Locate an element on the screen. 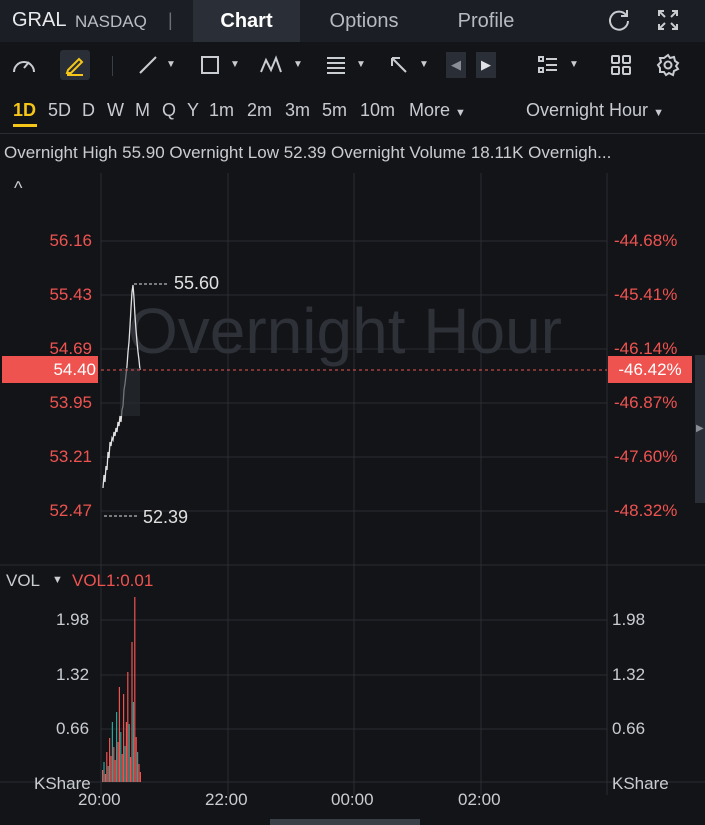 The image size is (705, 825). exchange-label: NASDAQ is located at coordinates (111, 21).